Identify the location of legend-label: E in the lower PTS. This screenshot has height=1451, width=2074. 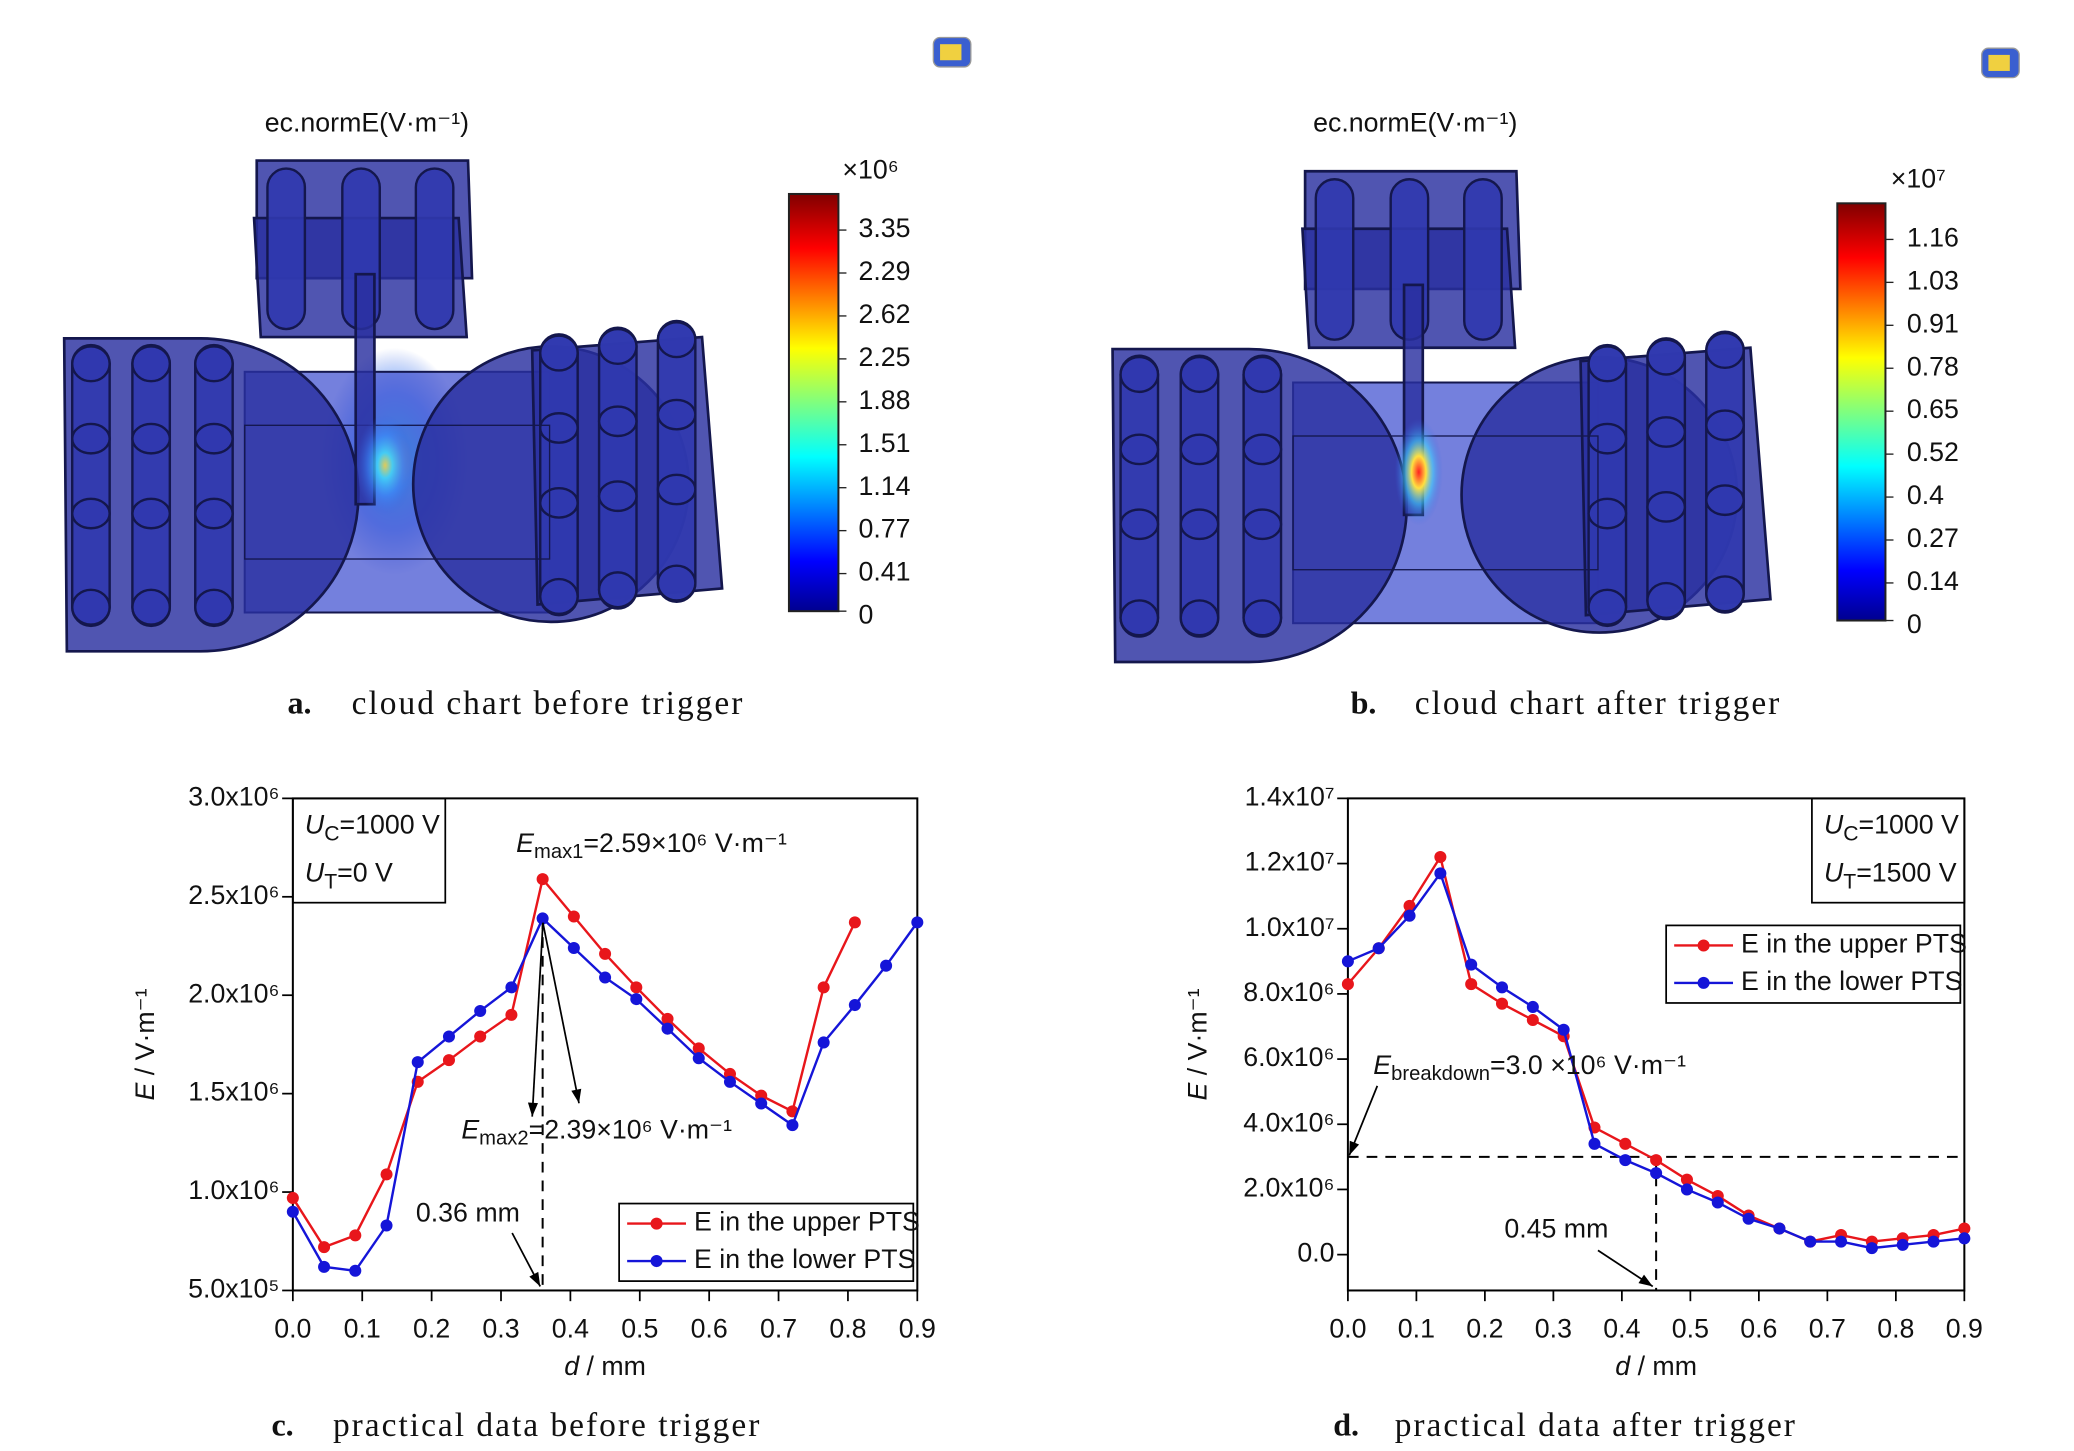
(1851, 981).